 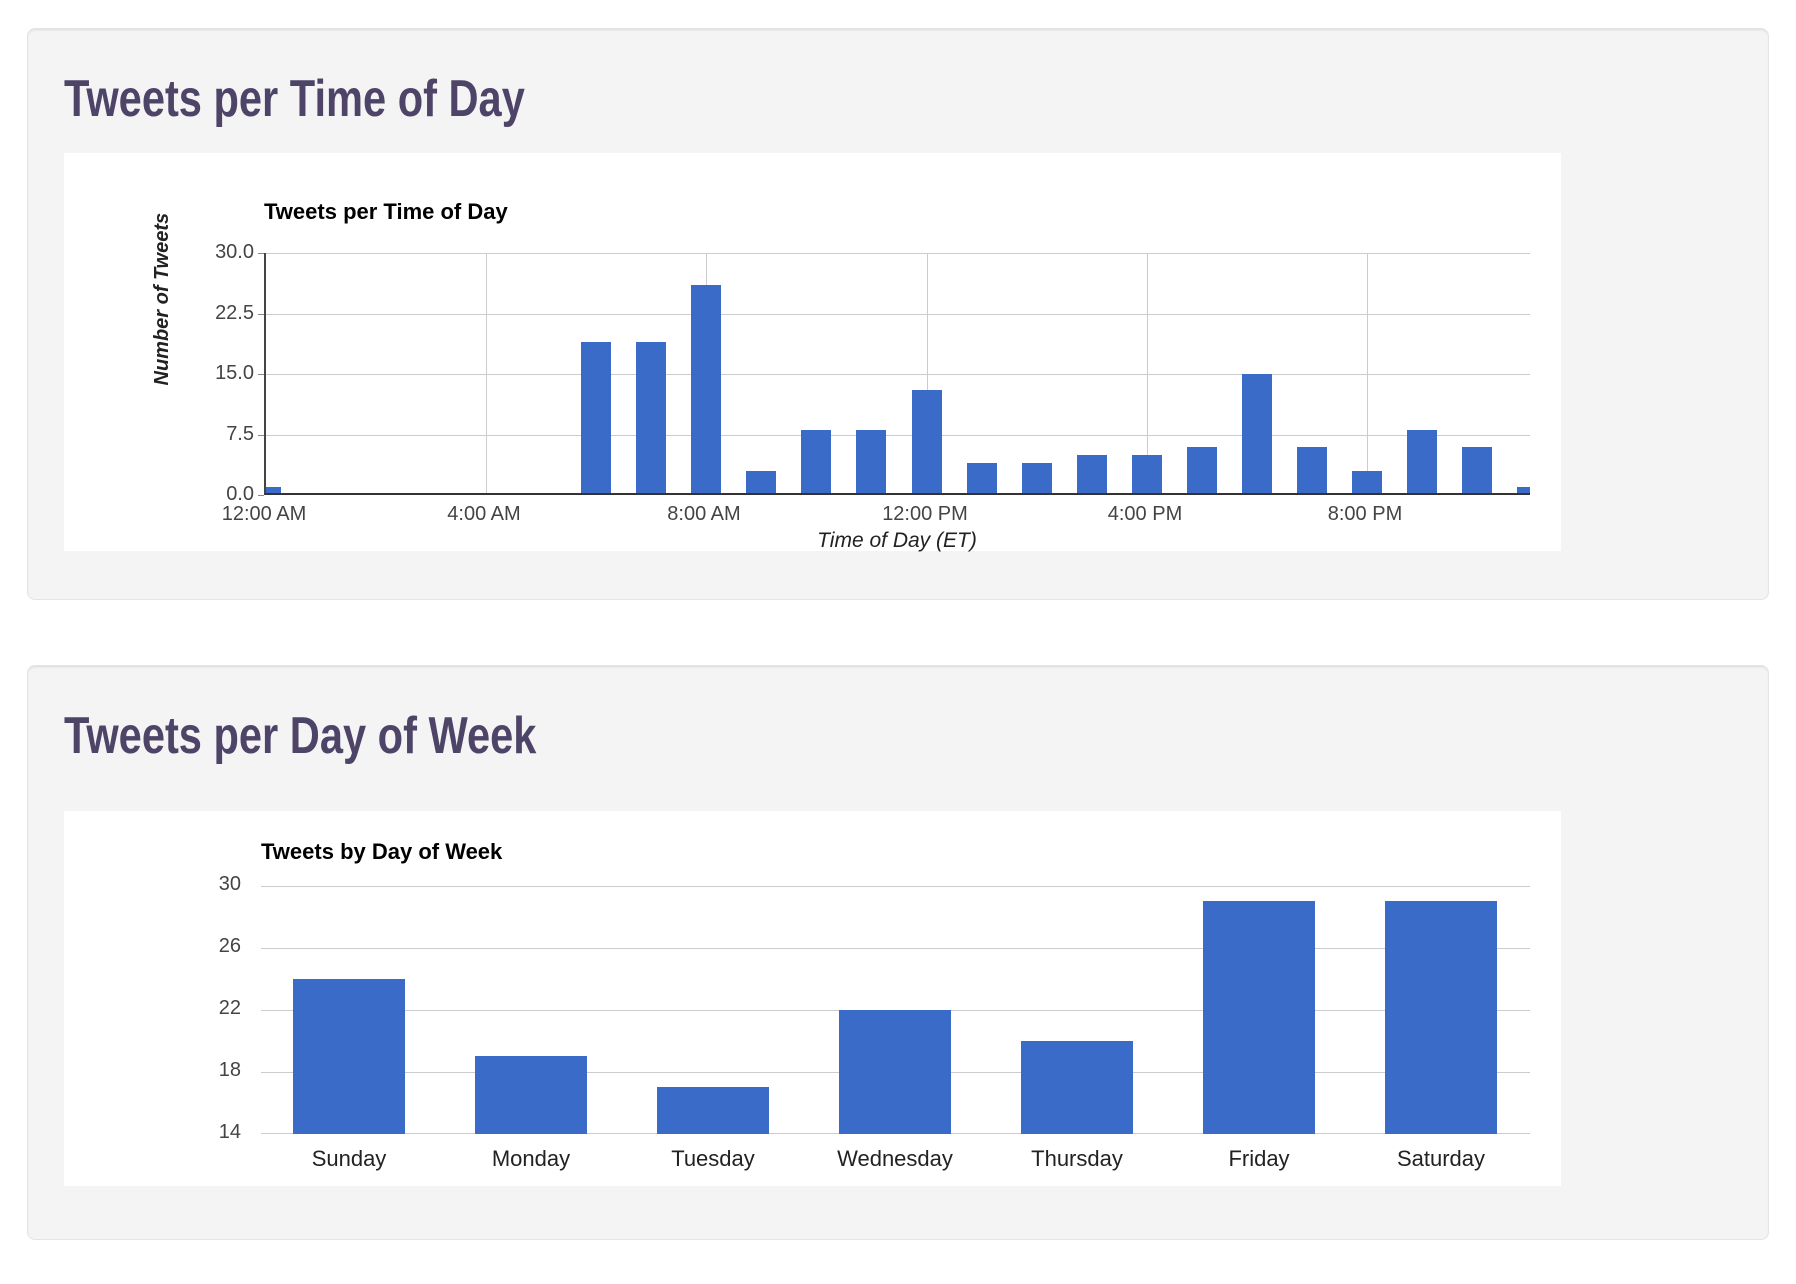 I want to click on x-tick-label-monday: Monday, so click(x=531, y=1158).